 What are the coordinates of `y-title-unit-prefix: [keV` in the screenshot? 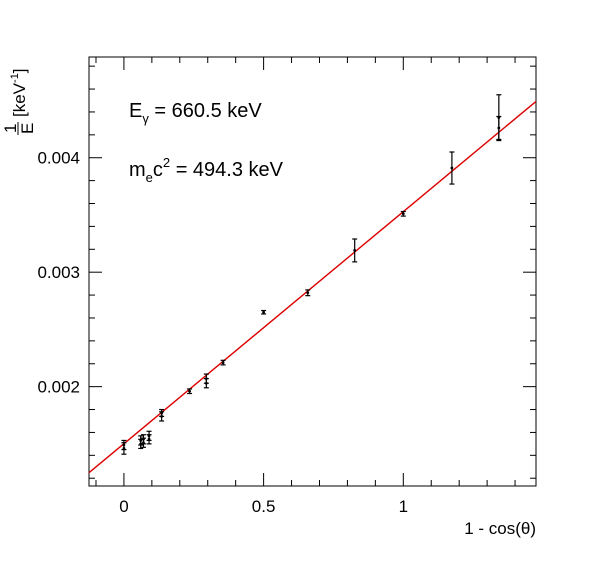 It's located at (19, 99).